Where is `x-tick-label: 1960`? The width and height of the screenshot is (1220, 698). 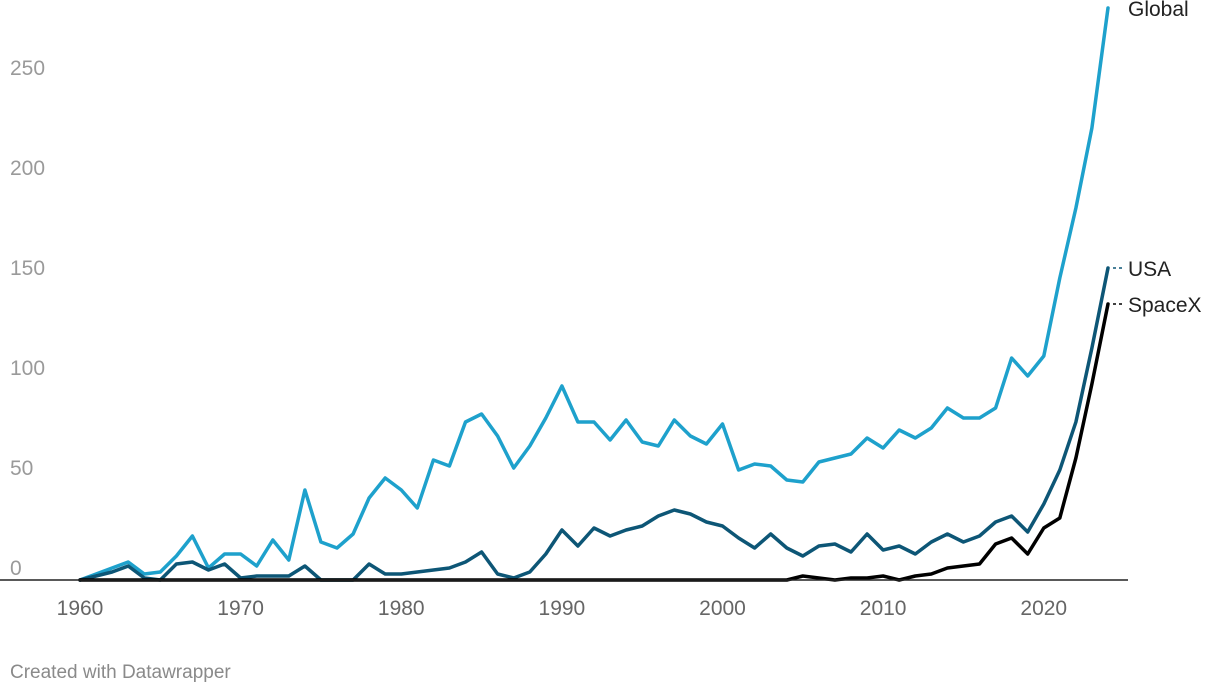 x-tick-label: 1960 is located at coordinates (80, 608).